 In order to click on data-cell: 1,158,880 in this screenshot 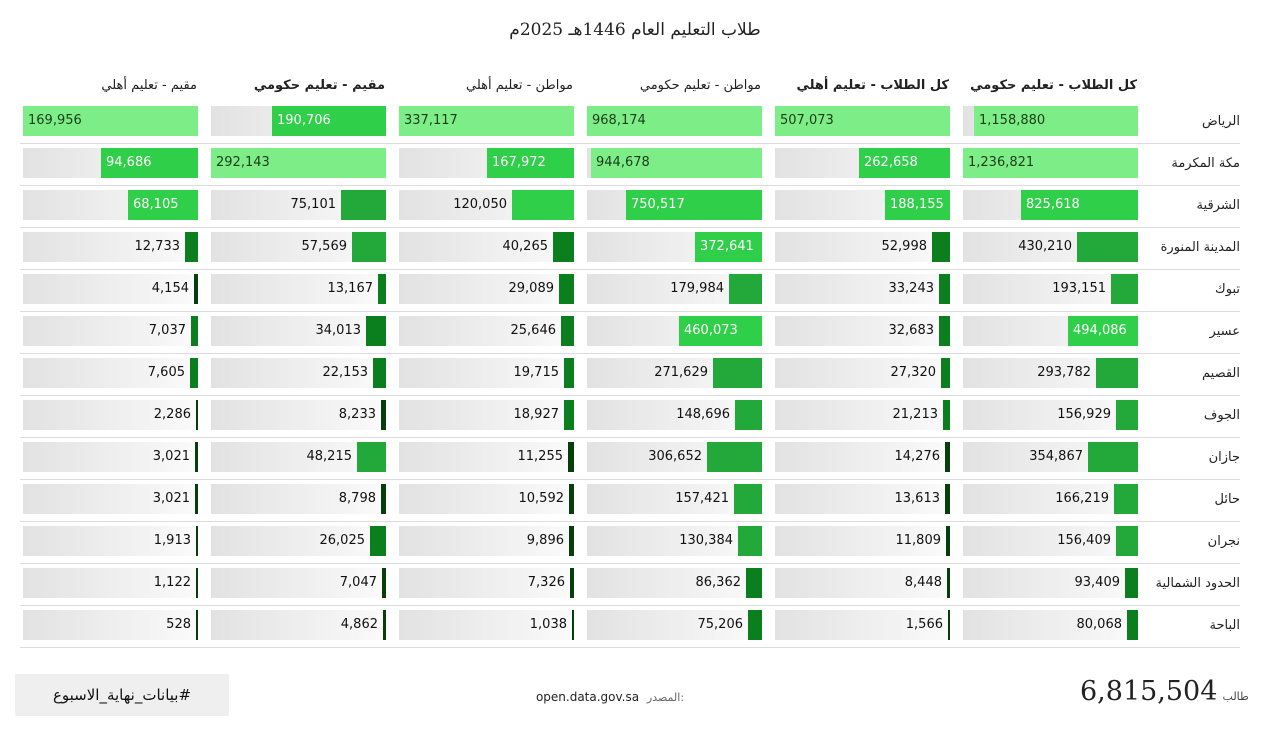, I will do `click(1050, 121)`.